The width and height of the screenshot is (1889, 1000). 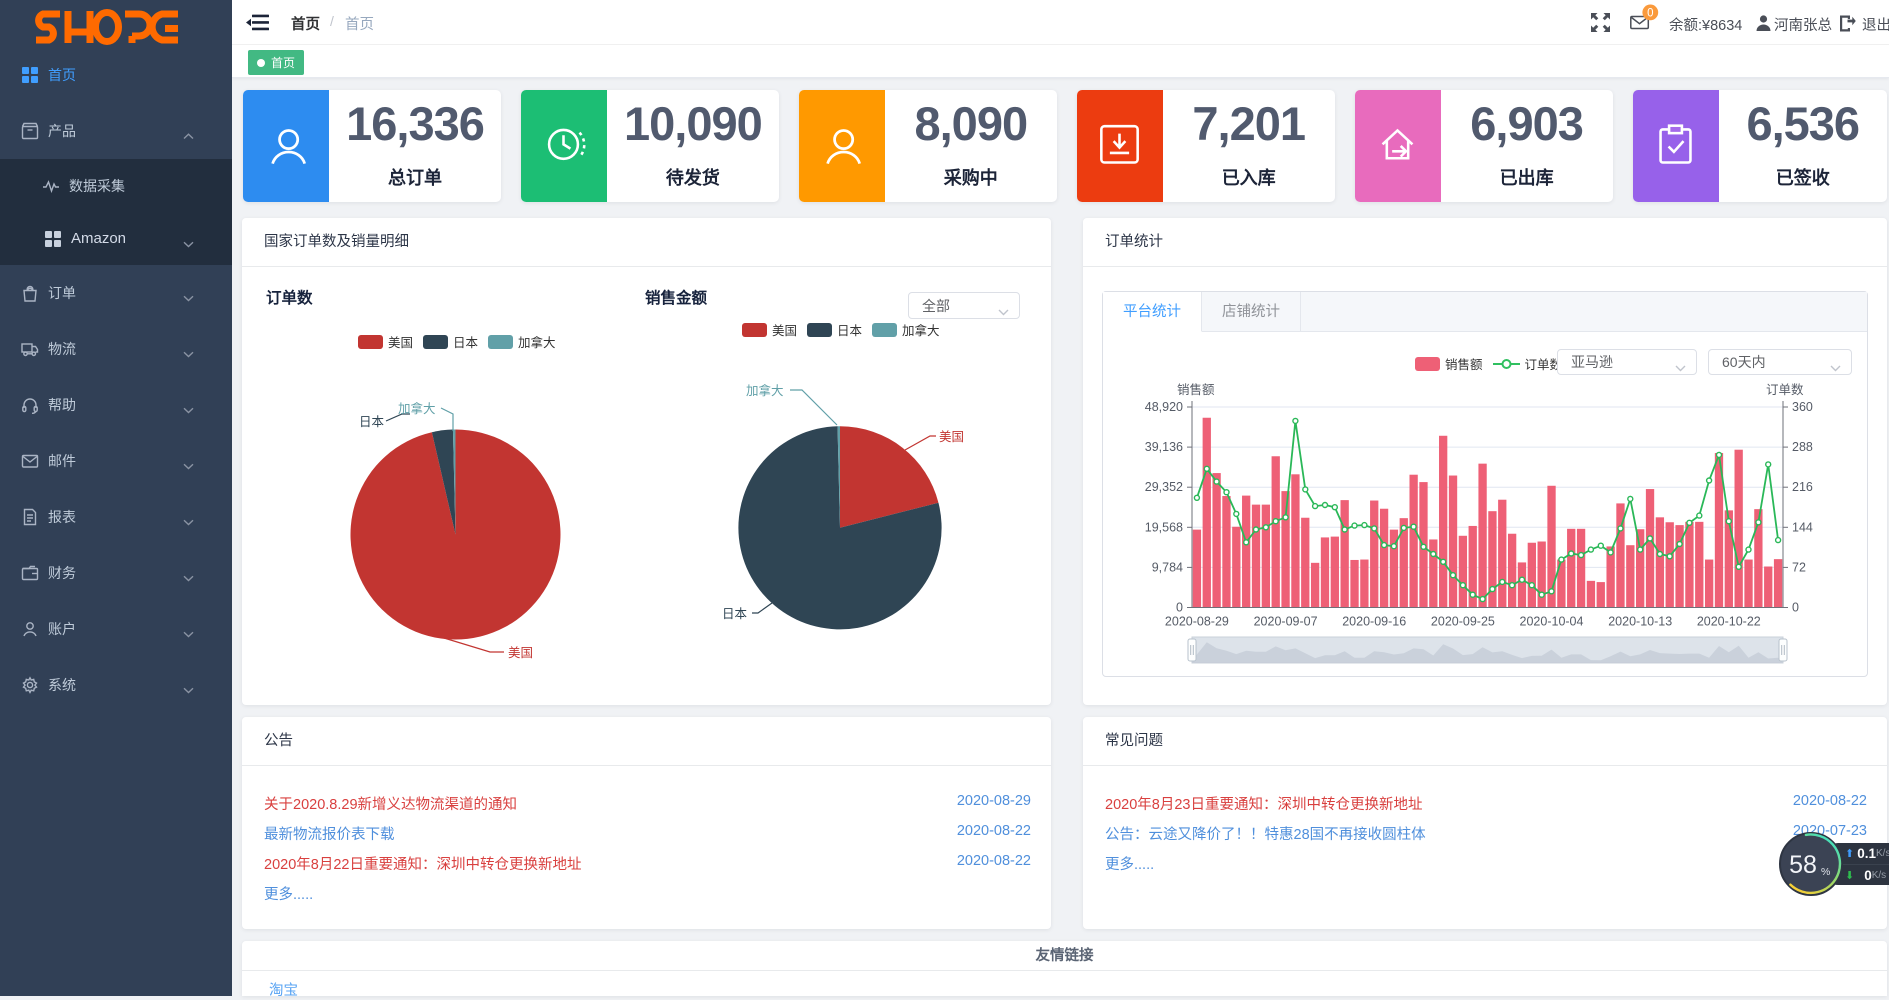 I want to click on svg-text: 2020-10-22, so click(x=1729, y=622).